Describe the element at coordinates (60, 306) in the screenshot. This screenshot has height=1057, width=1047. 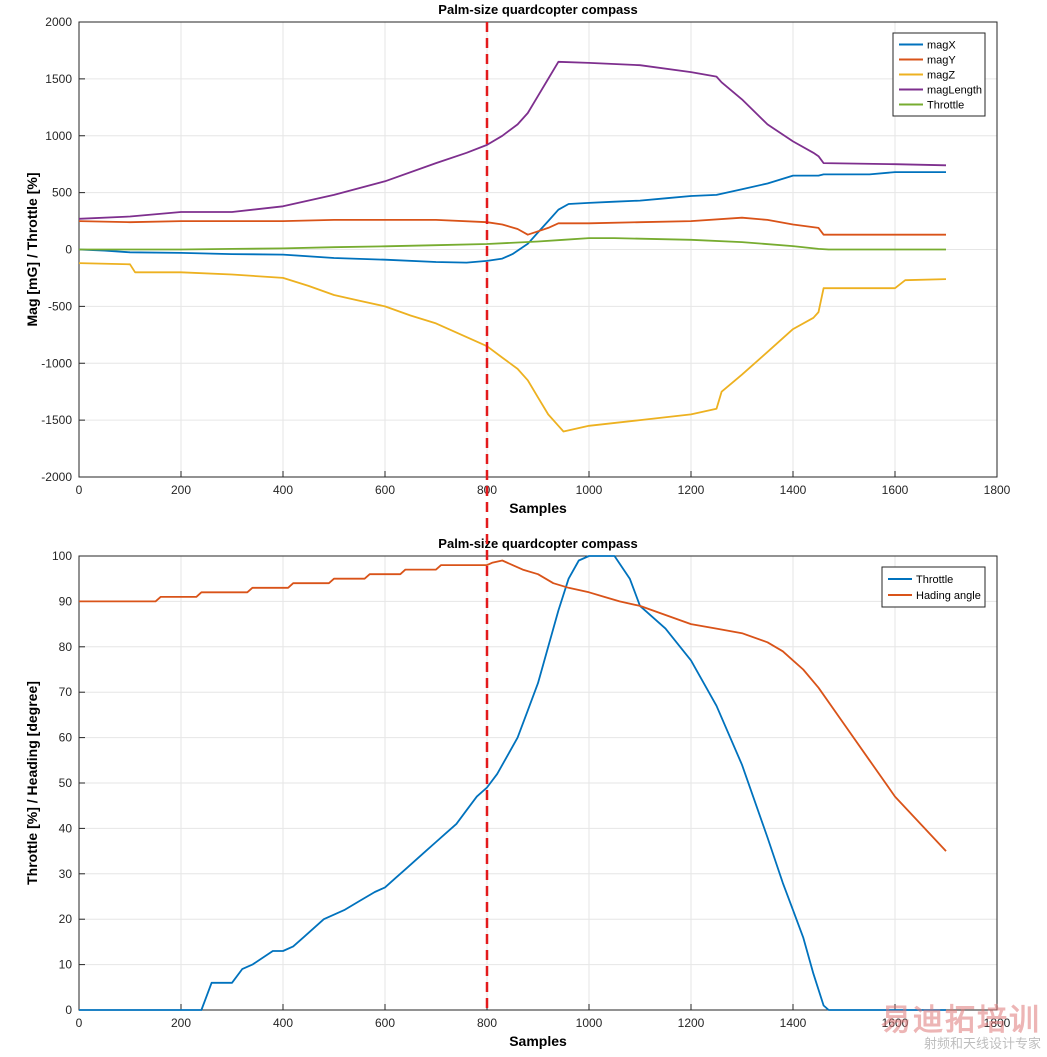
I see `y-tick-label: -500` at that location.